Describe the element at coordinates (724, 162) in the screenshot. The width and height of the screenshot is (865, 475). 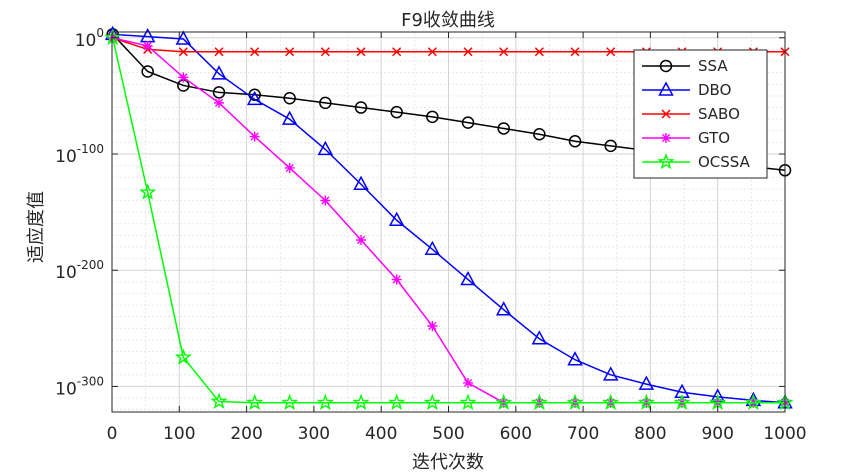
I see `legend-label-ocssa: OCSSA` at that location.